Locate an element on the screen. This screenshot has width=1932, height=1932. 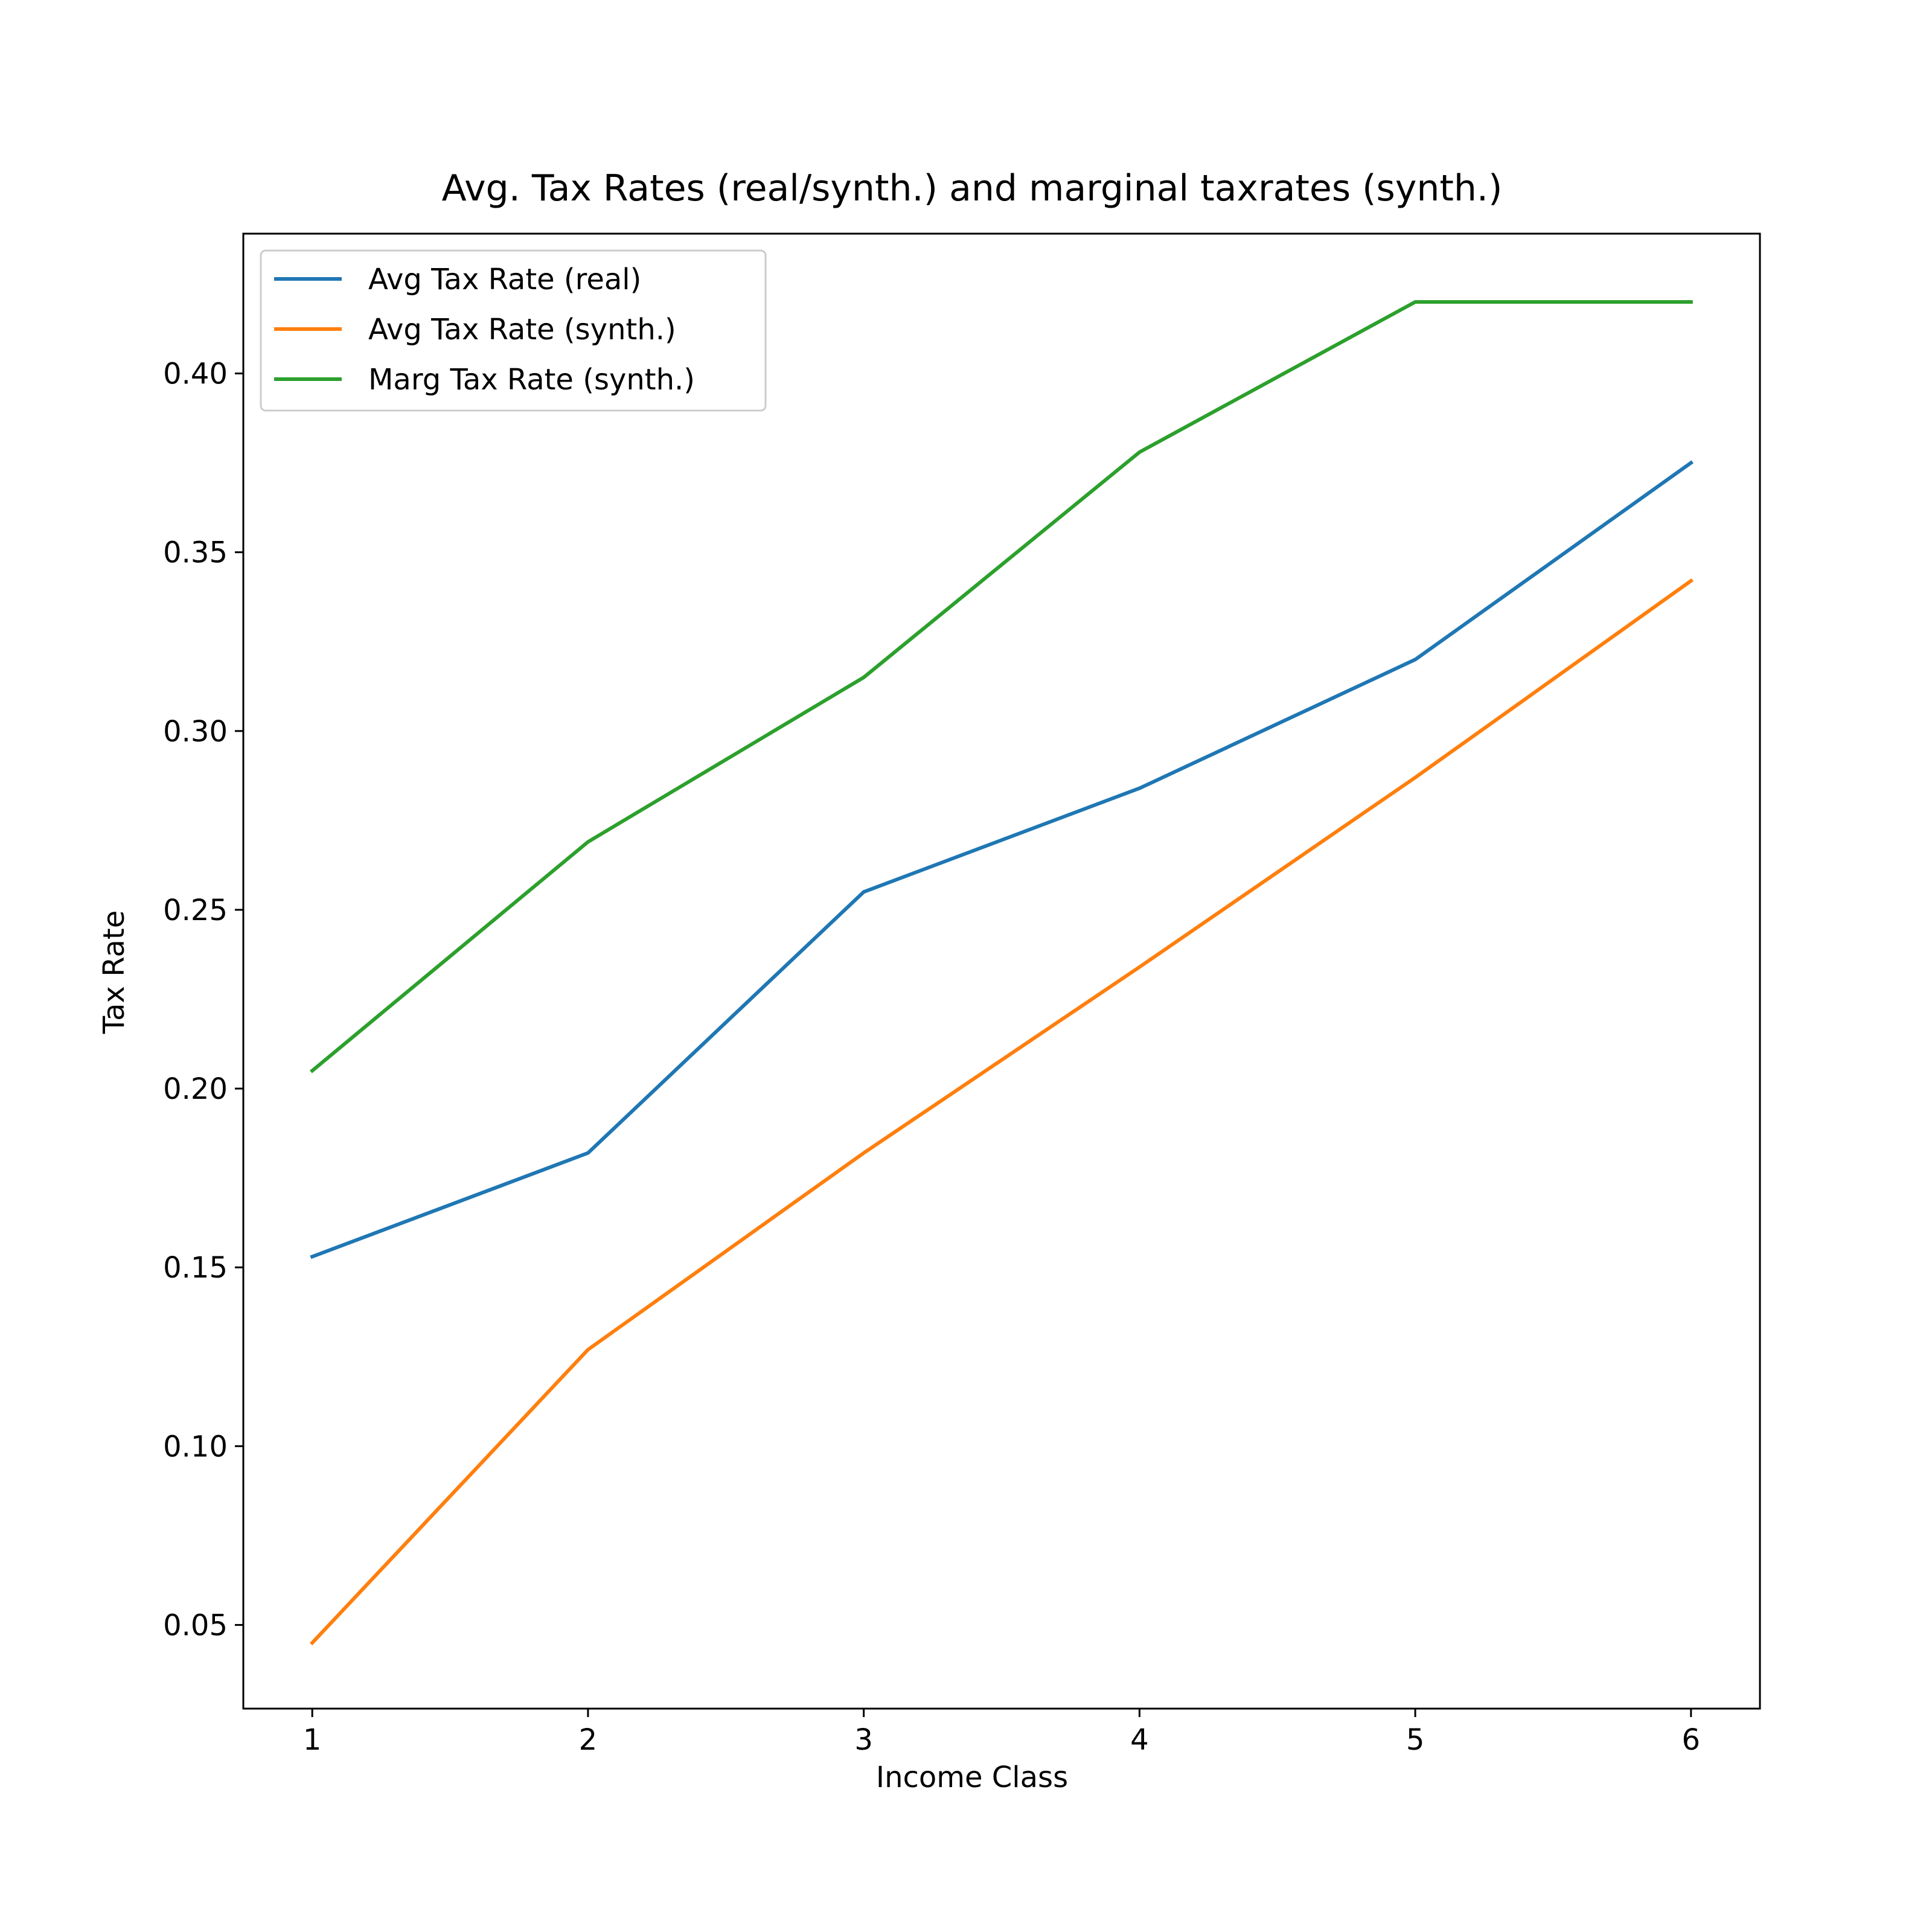
y-tick-label: 0.15 is located at coordinates (196, 1268).